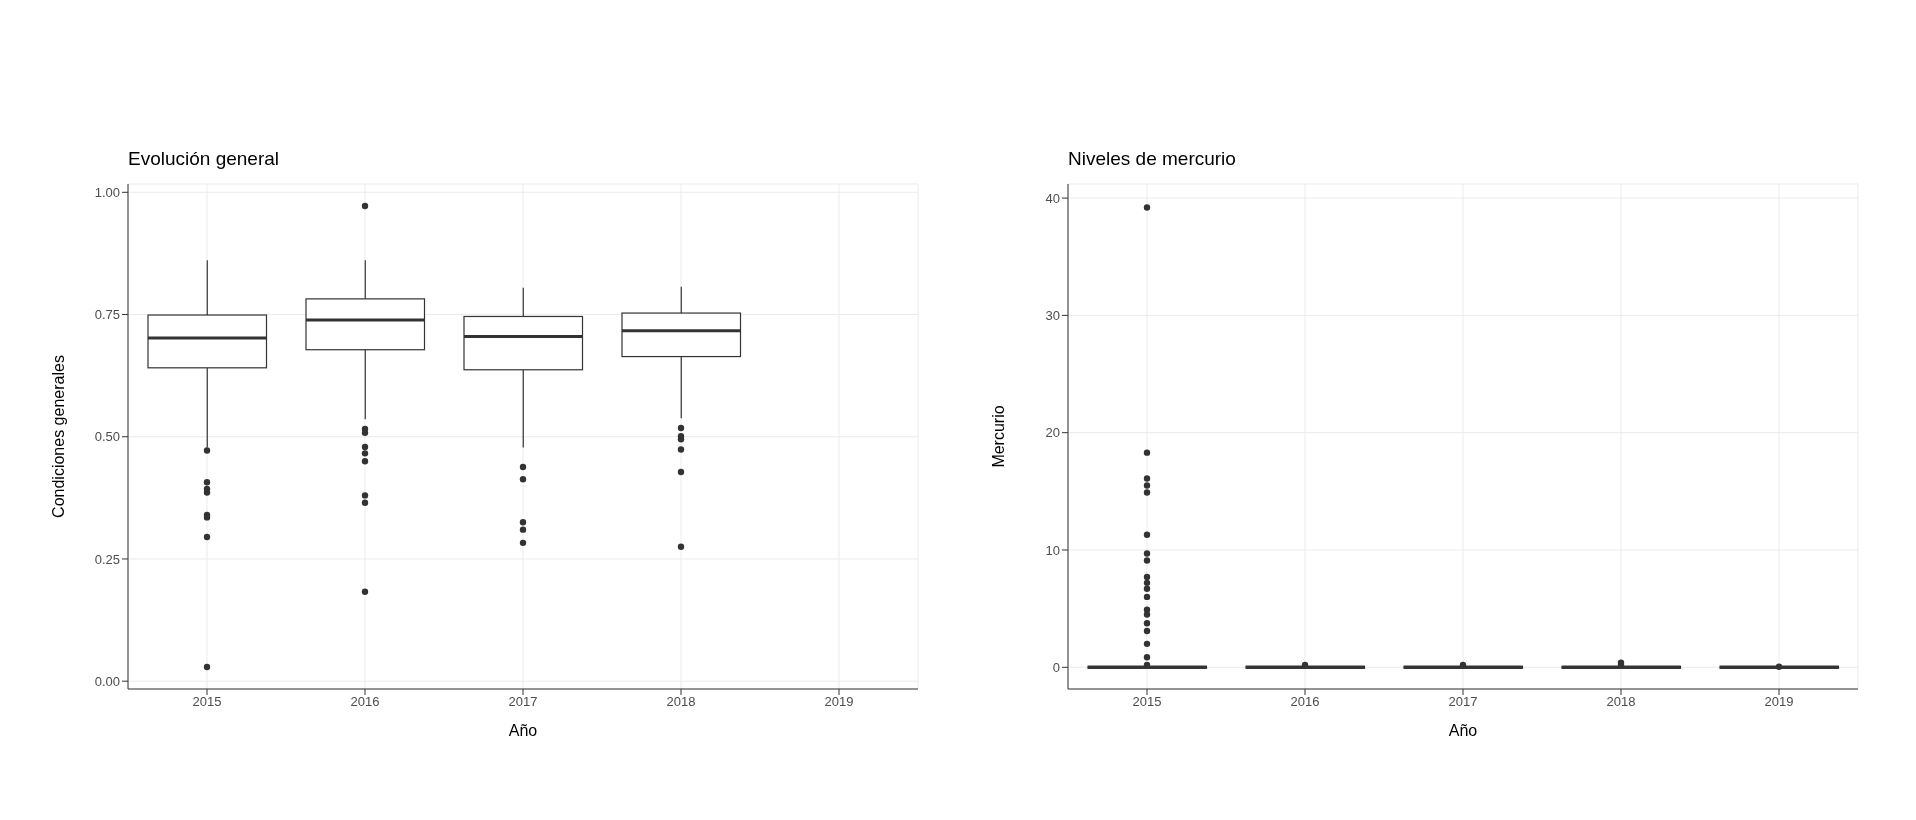 The height and width of the screenshot is (820, 1916). What do you see at coordinates (204, 159) in the screenshot?
I see `chart-title: Evolución general` at bounding box center [204, 159].